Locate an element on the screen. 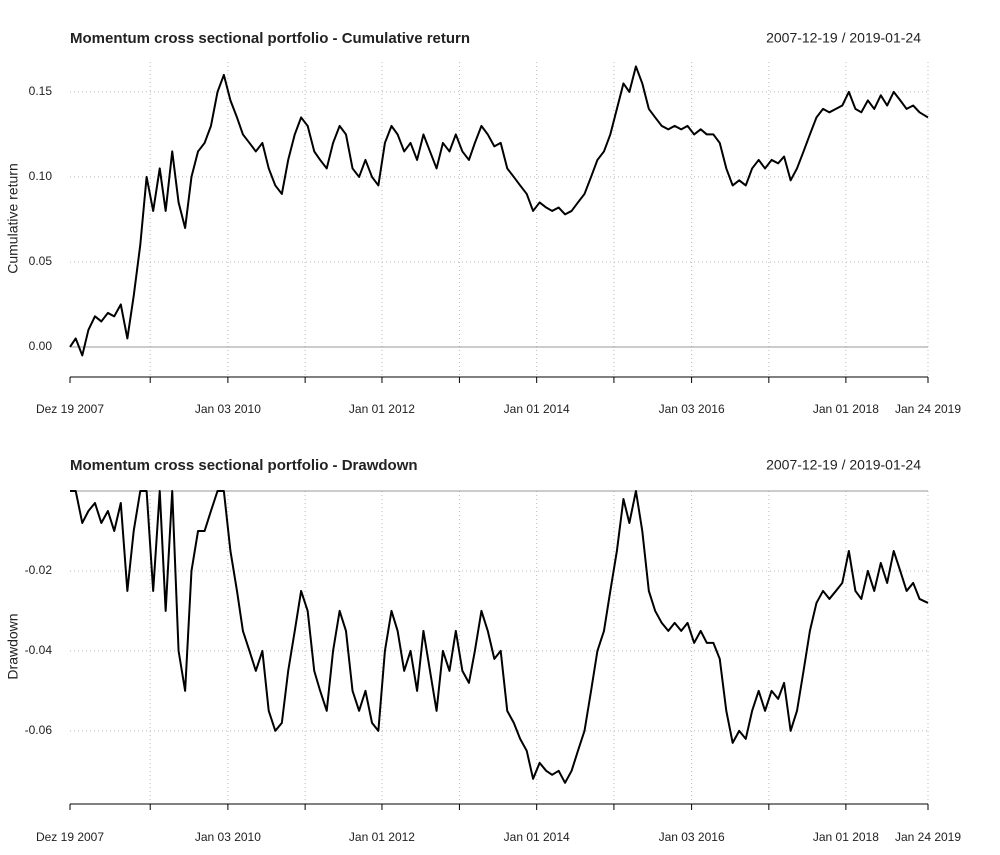 Image resolution: width=1000 pixels, height=855 pixels. y-axis-label: Cumulative return is located at coordinates (13, 218).